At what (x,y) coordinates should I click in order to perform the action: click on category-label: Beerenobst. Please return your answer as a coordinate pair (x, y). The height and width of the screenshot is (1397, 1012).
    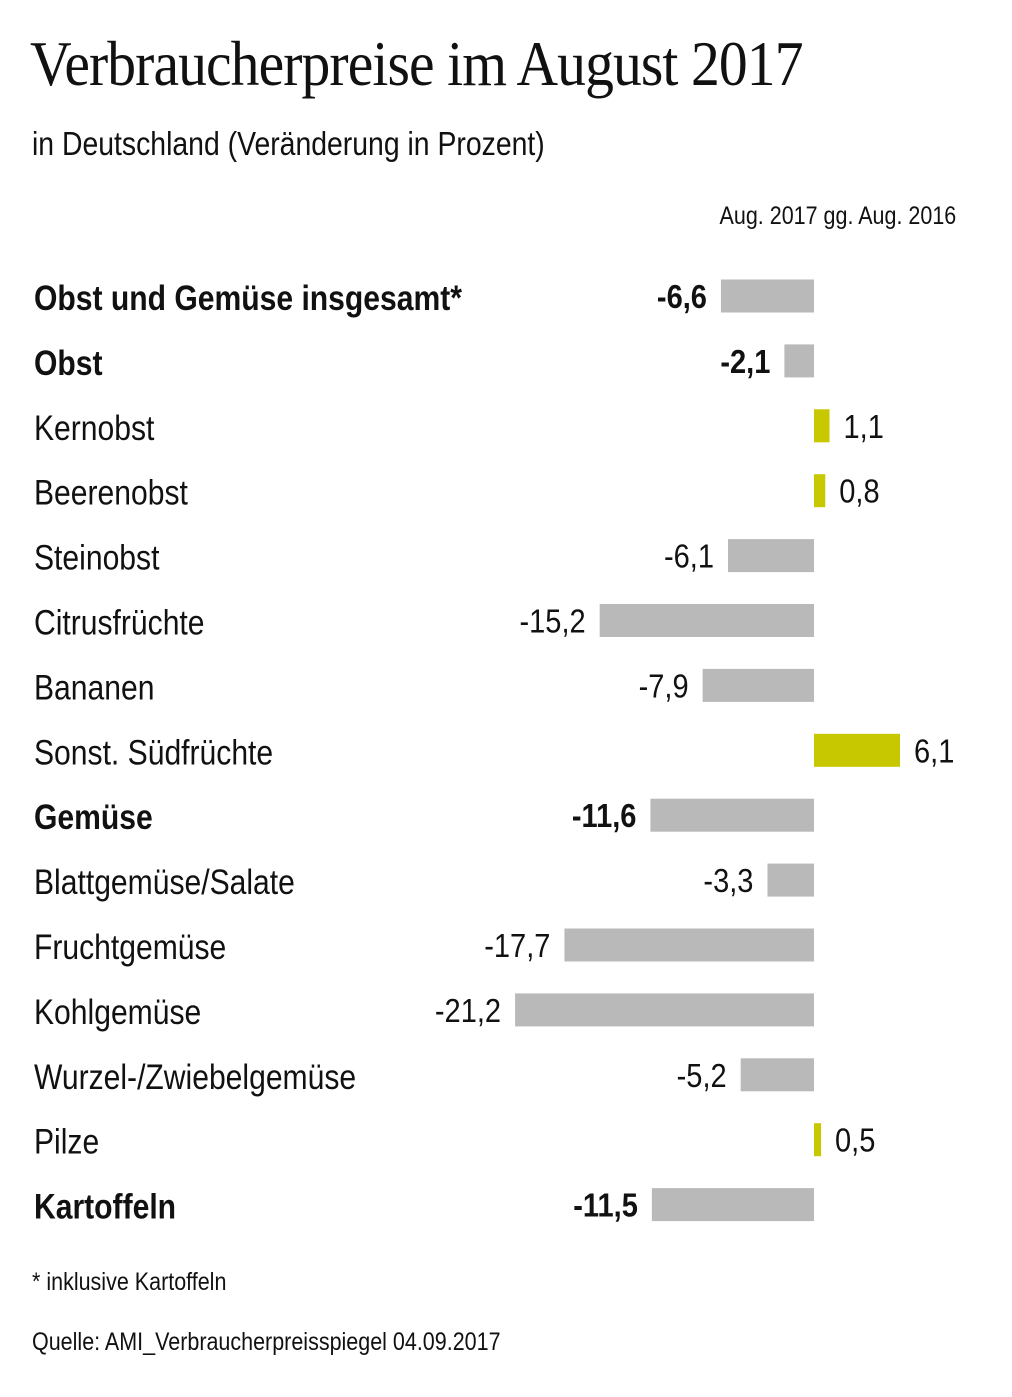
    Looking at the image, I should click on (111, 493).